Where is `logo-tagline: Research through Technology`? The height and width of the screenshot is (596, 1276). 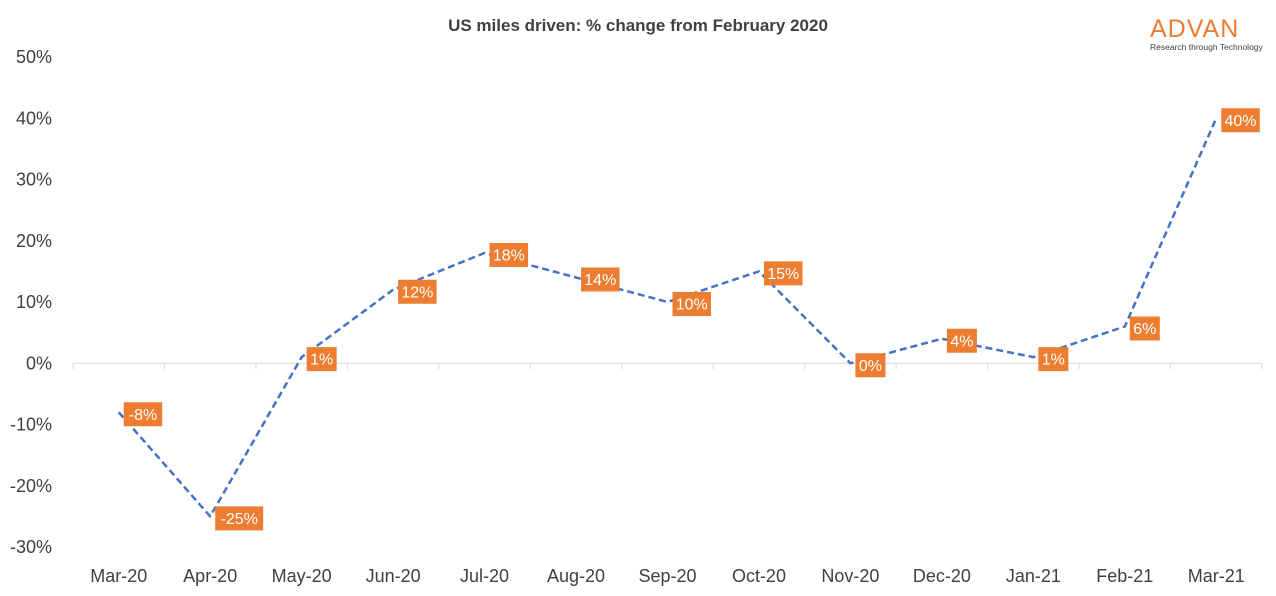
logo-tagline: Research through Technology is located at coordinates (1206, 47).